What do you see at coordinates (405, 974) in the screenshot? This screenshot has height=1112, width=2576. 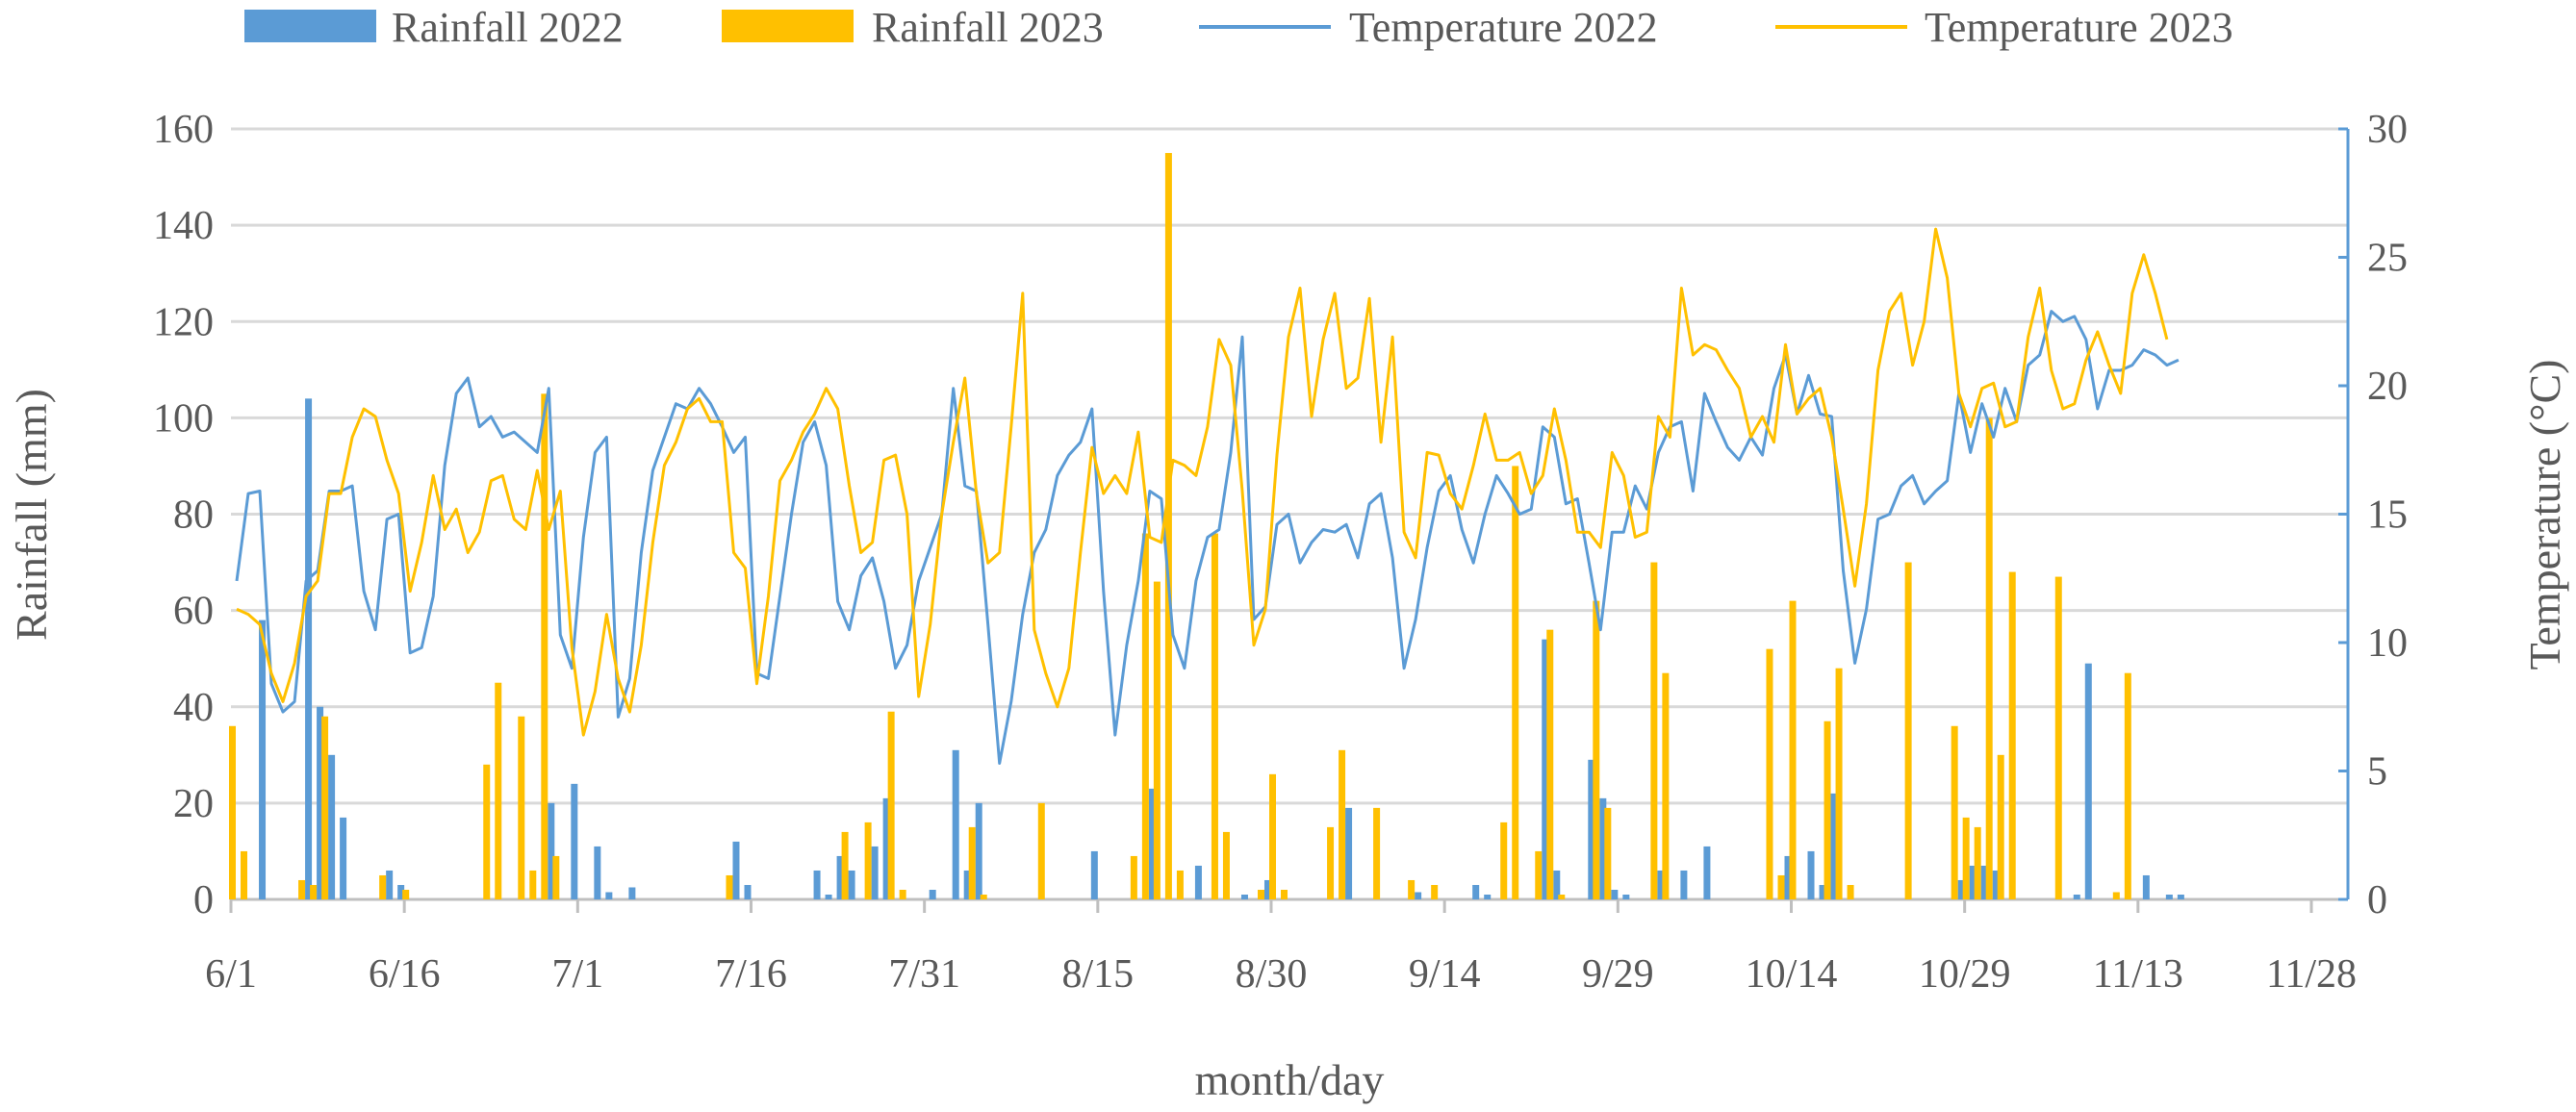 I see `x-tick-label: 6/16` at bounding box center [405, 974].